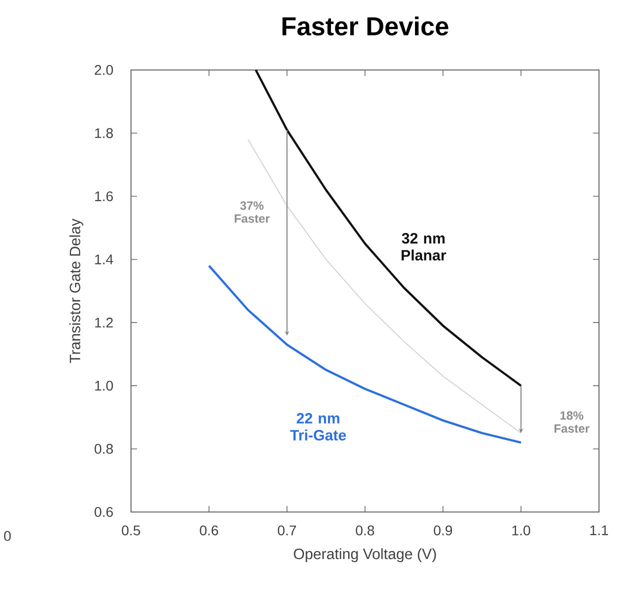  I want to click on x-tick-label: 0.7, so click(287, 530).